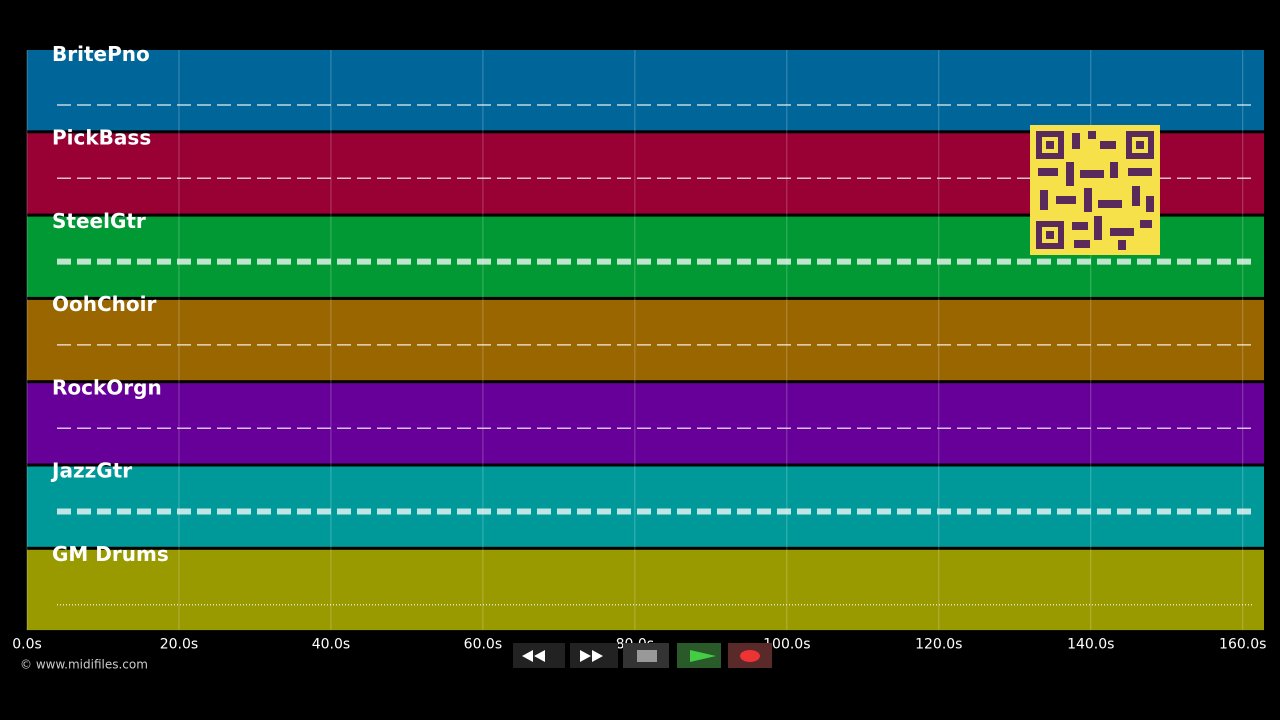  Describe the element at coordinates (99, 221) in the screenshot. I see `track-label: SteelGtr` at that location.